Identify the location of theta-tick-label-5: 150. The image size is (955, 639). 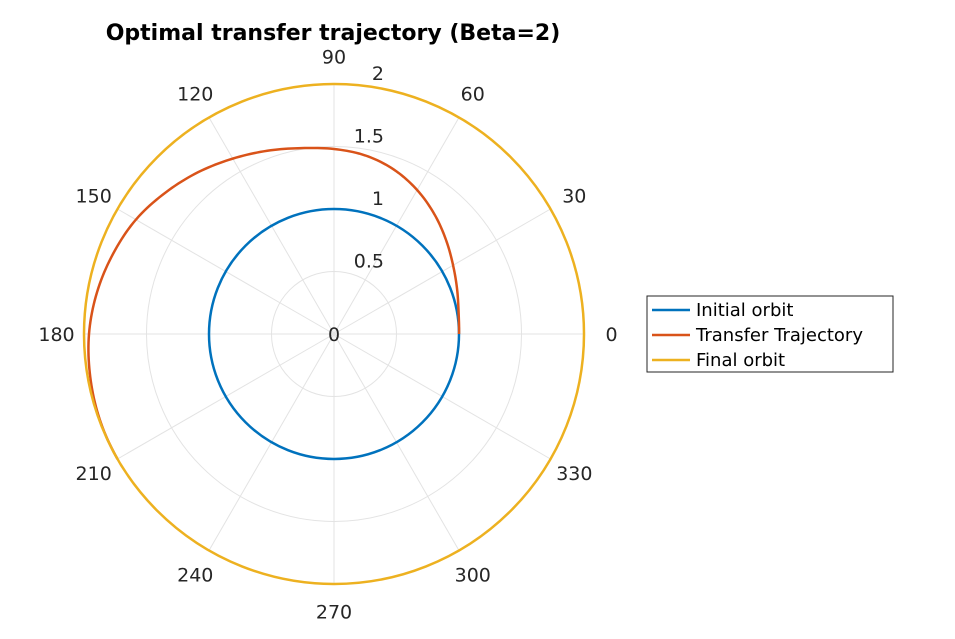
(94, 196).